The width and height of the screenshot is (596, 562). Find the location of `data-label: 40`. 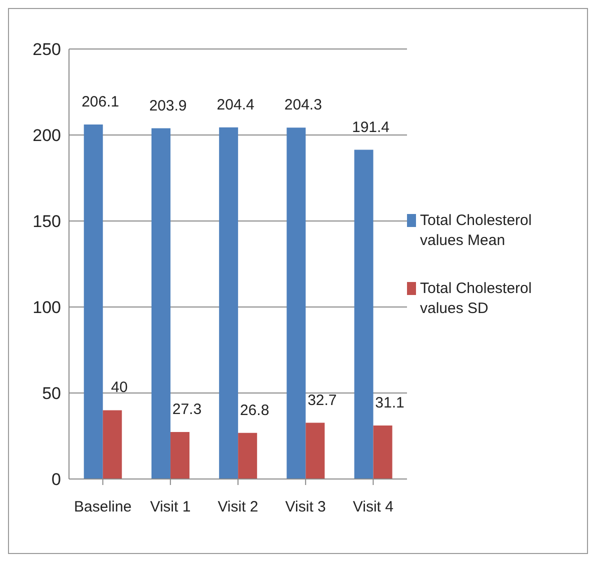

data-label: 40 is located at coordinates (119, 387).